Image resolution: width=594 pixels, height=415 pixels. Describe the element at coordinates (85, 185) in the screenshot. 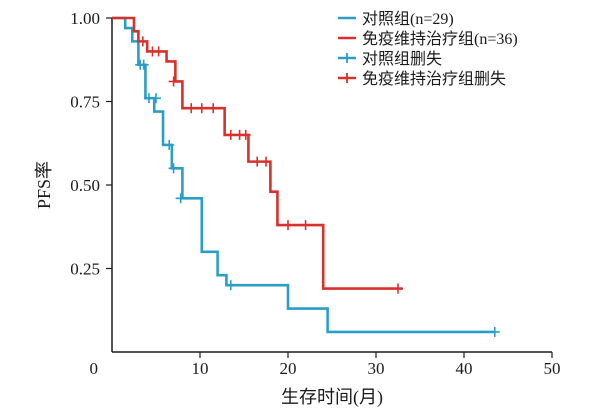

I see `y-tick-label: 0.50` at that location.